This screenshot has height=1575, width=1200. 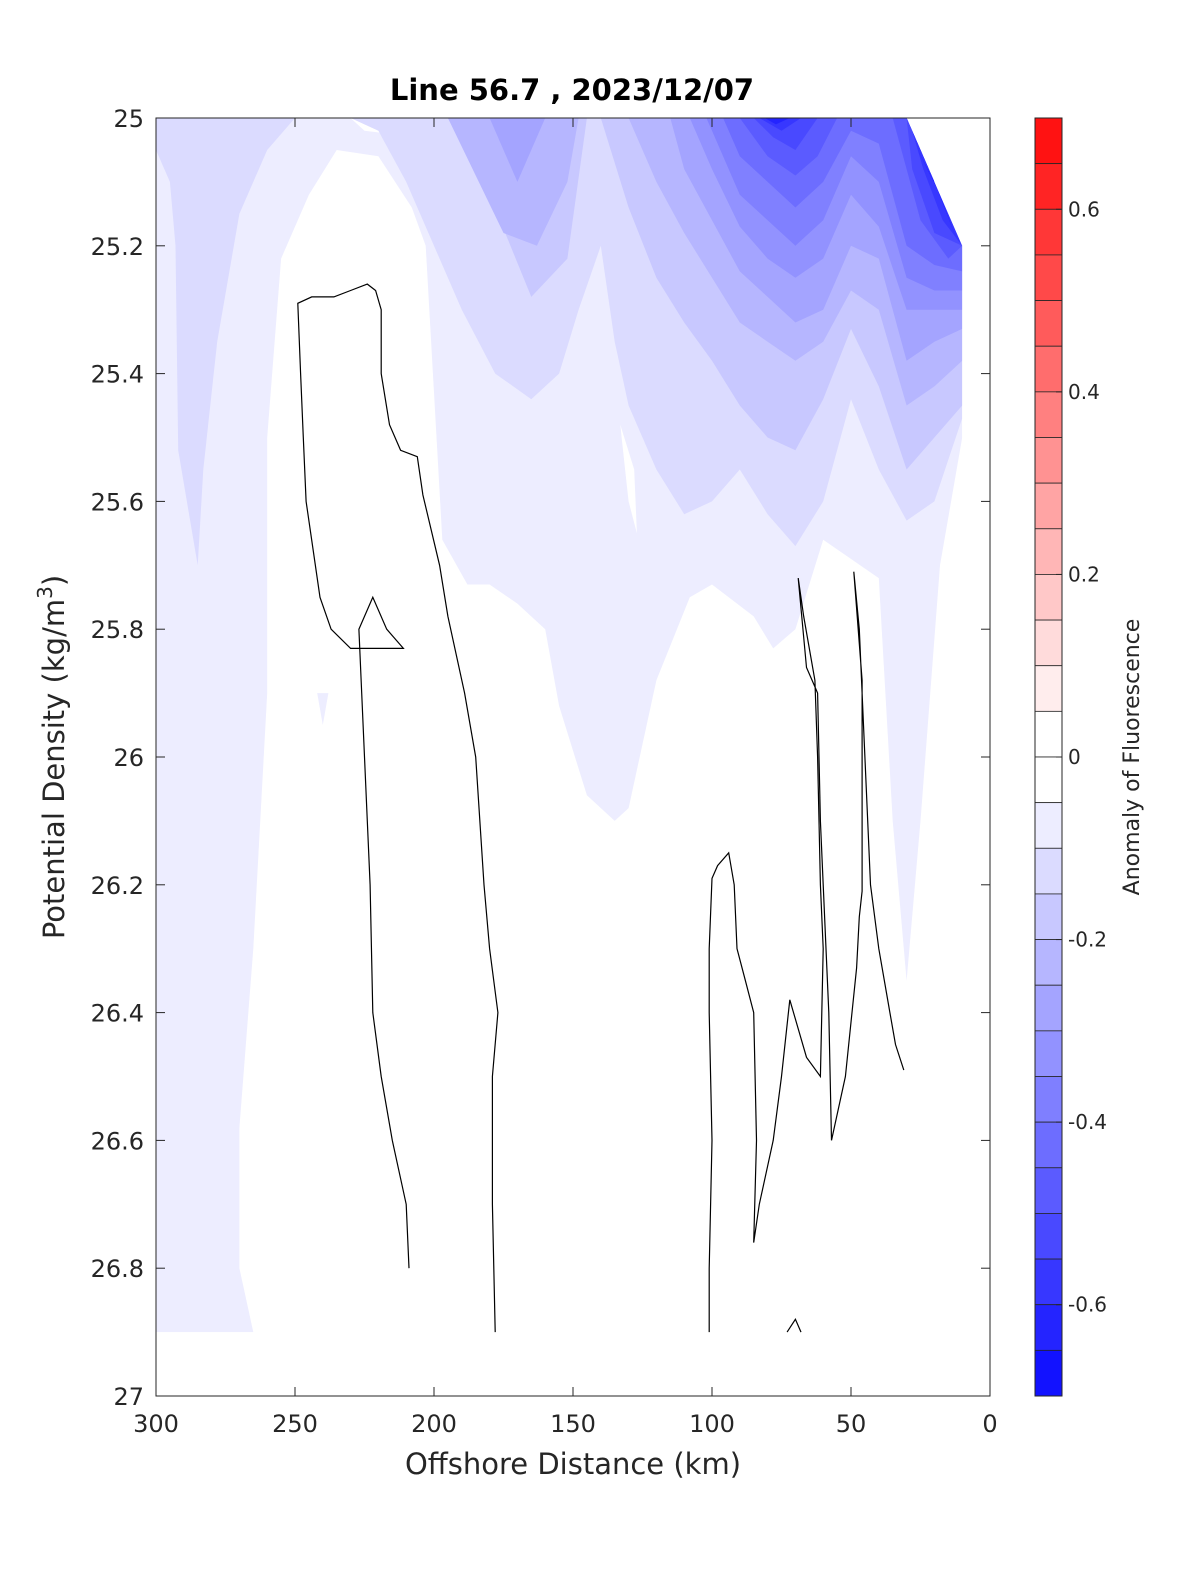 I want to click on chart-title: Line 56.7 , 2023/12/07, so click(x=572, y=90).